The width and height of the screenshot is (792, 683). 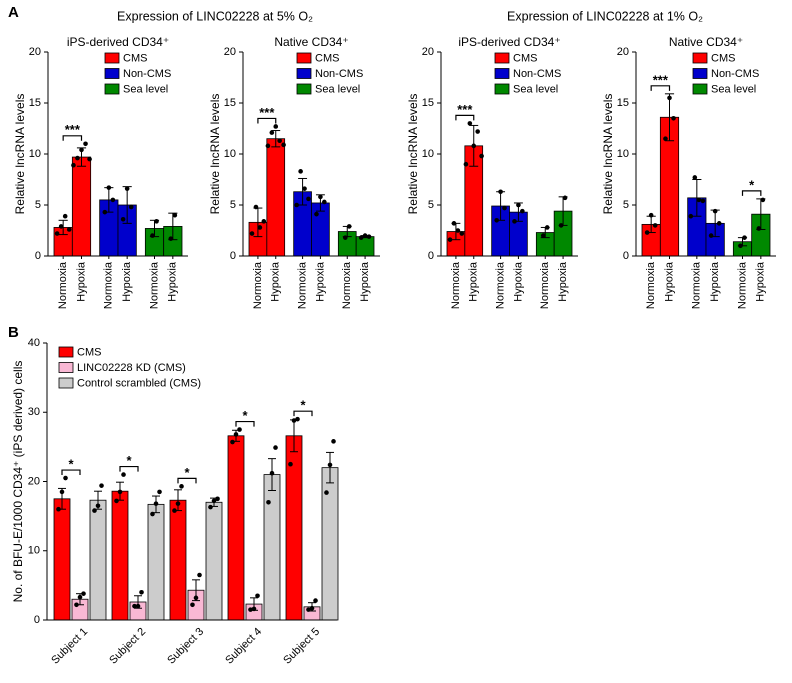 What do you see at coordinates (69, 646) in the screenshot?
I see `x-tick-label: Subject 1` at bounding box center [69, 646].